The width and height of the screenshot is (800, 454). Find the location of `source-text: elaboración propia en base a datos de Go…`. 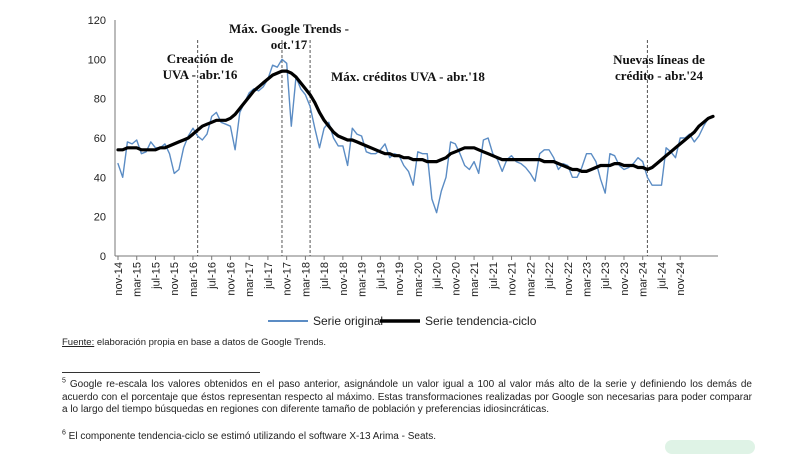

source-text: elaboración propia en base a datos de Go… is located at coordinates (210, 342).